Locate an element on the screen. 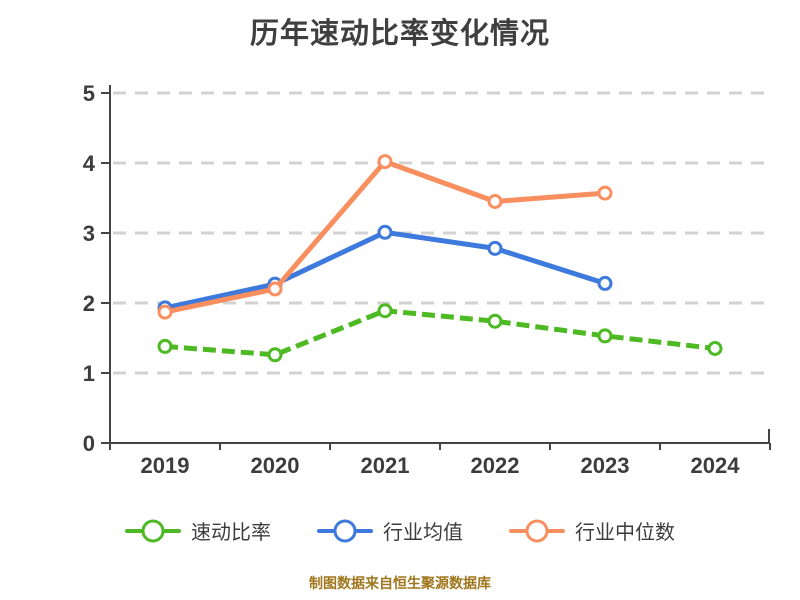  legend-item-quick-ratio: 速动比率 is located at coordinates (198, 530).